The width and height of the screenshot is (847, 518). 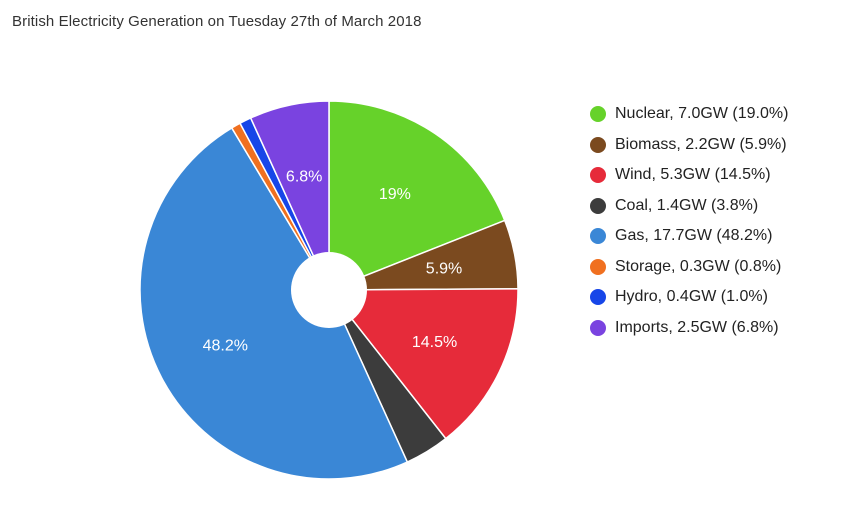 I want to click on legend-label: Gas, 17.7GW (48.2%), so click(x=694, y=236).